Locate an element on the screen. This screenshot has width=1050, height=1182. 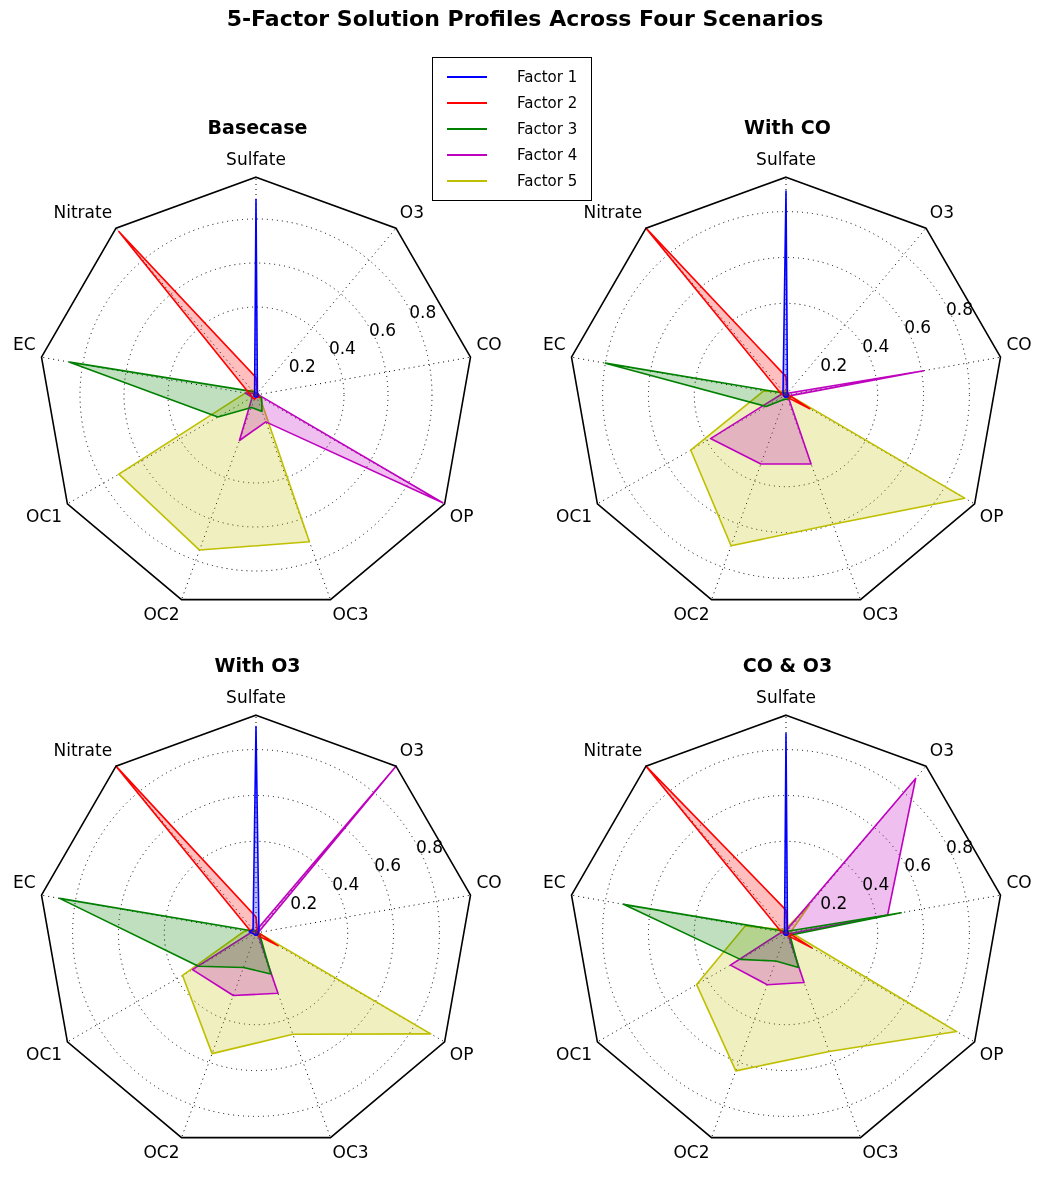
chart-title: With CO is located at coordinates (787, 127).